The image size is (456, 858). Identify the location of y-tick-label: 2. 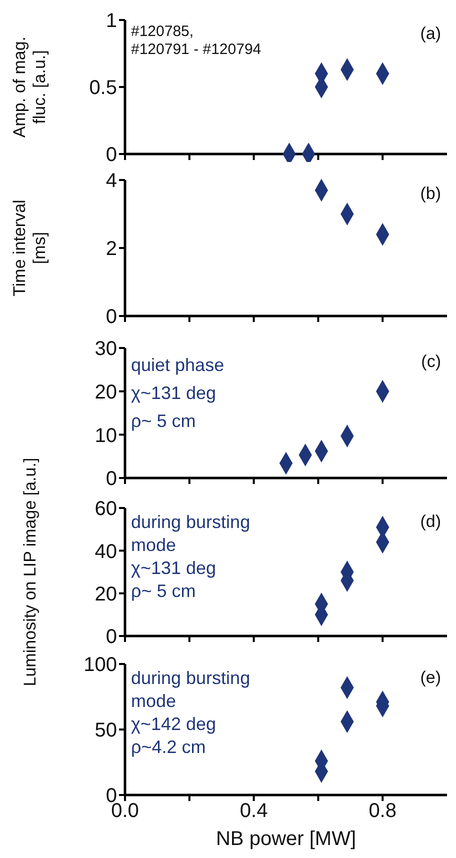
(111, 249).